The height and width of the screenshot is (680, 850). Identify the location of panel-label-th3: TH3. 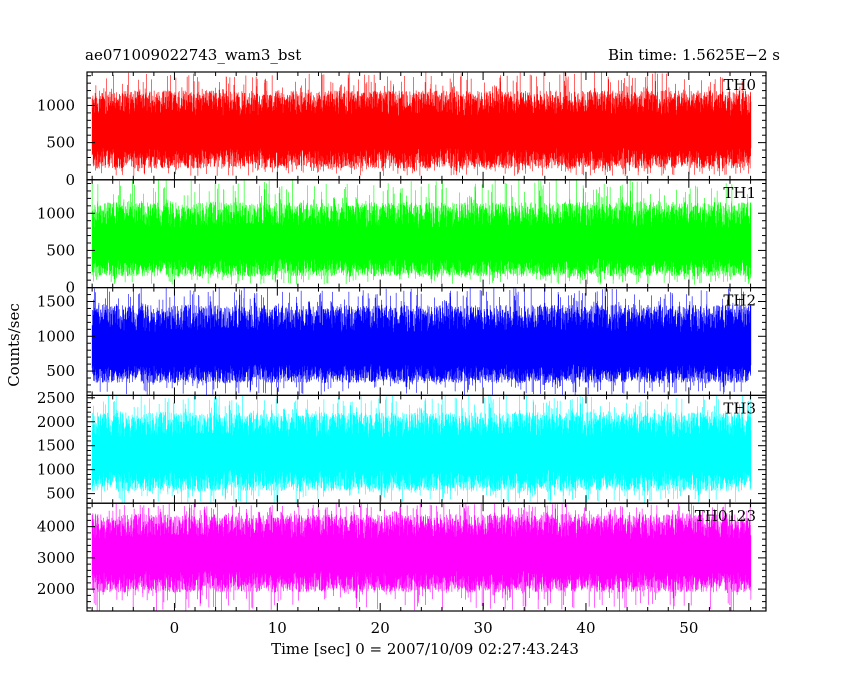
(739, 408).